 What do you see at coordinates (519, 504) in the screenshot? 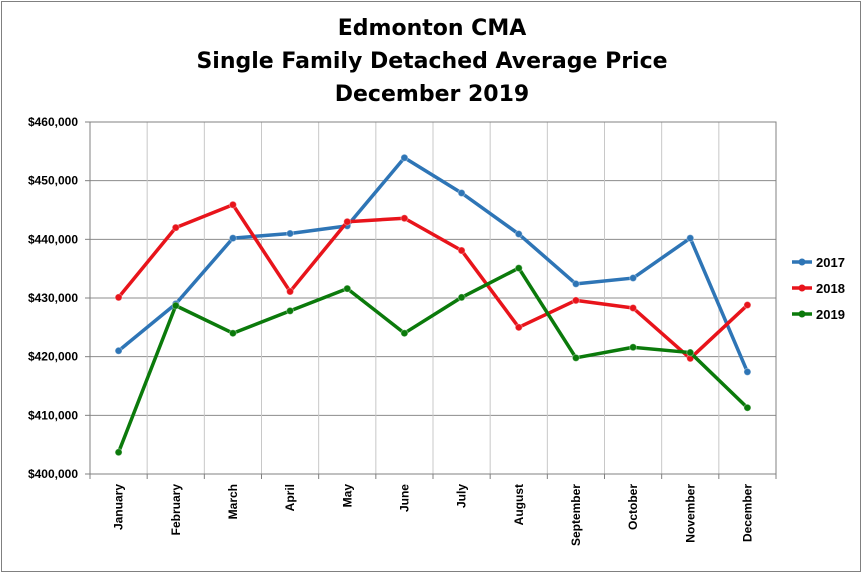
I see `x-tick-label: August` at bounding box center [519, 504].